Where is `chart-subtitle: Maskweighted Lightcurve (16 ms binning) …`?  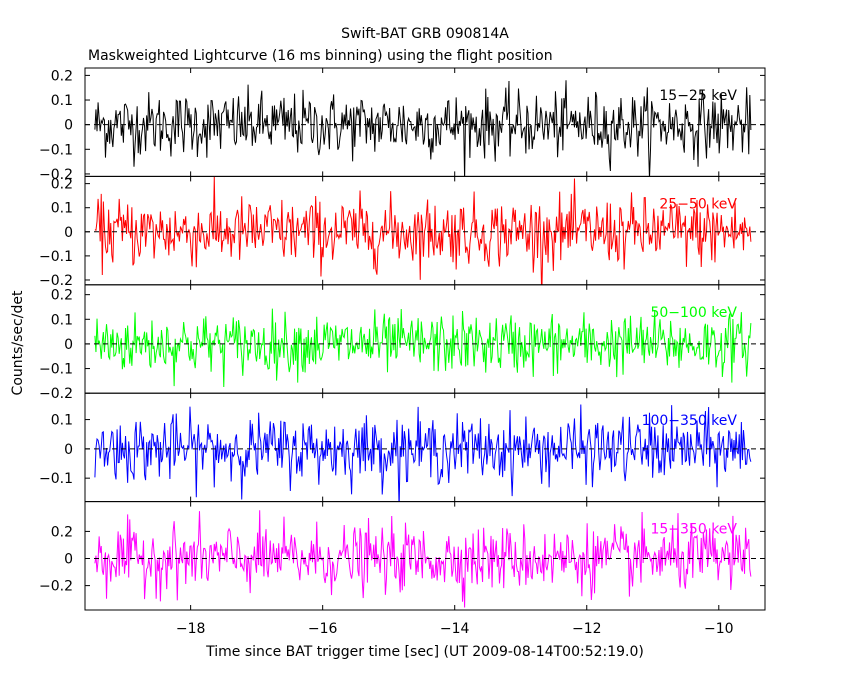
chart-subtitle: Maskweighted Lightcurve (16 ms binning) … is located at coordinates (320, 56).